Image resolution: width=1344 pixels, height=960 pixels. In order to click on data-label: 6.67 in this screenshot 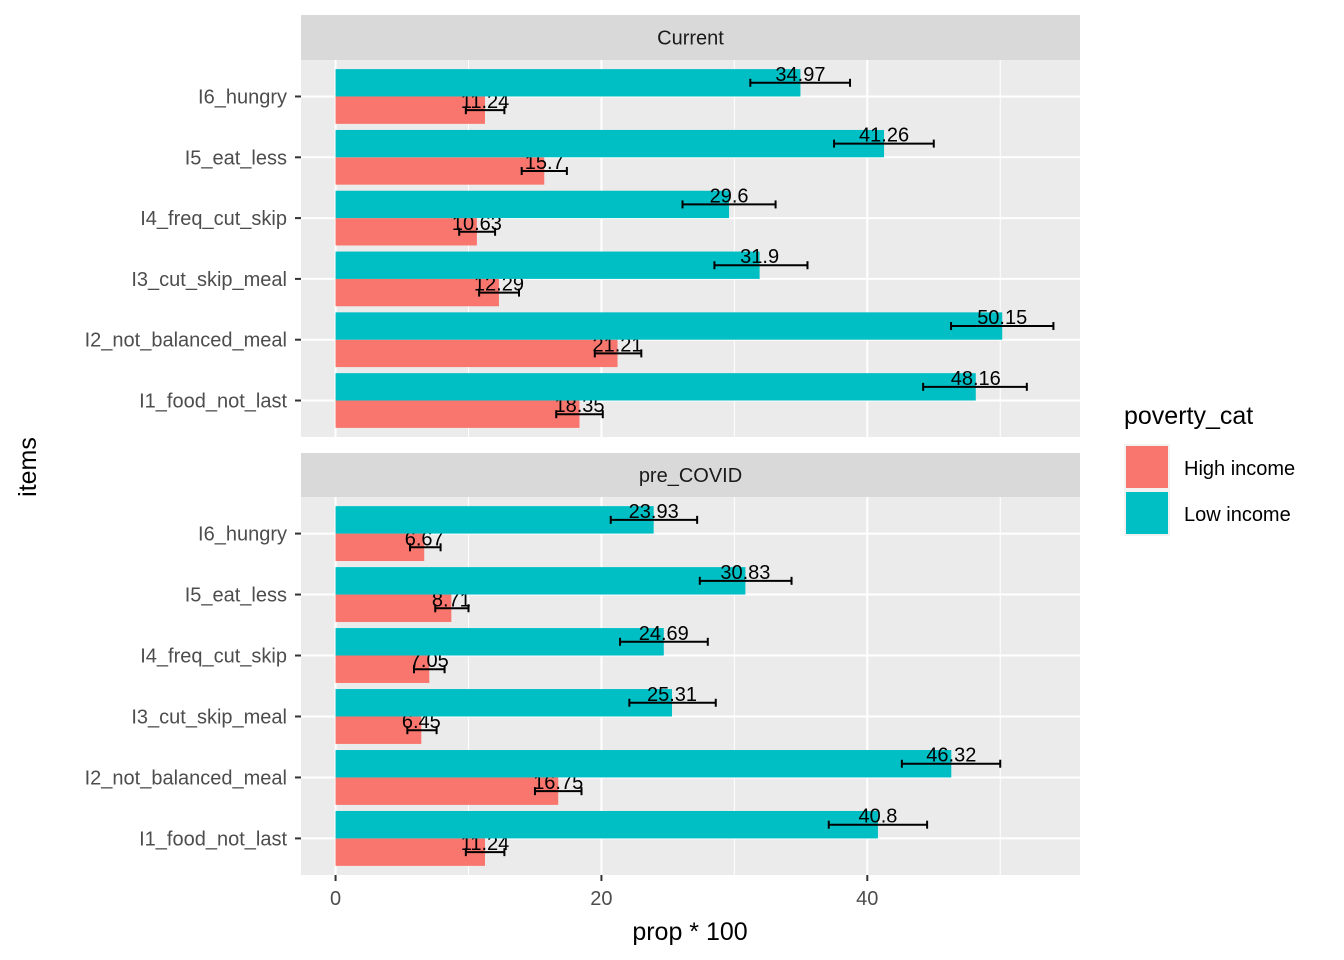, I will do `click(424, 539)`.